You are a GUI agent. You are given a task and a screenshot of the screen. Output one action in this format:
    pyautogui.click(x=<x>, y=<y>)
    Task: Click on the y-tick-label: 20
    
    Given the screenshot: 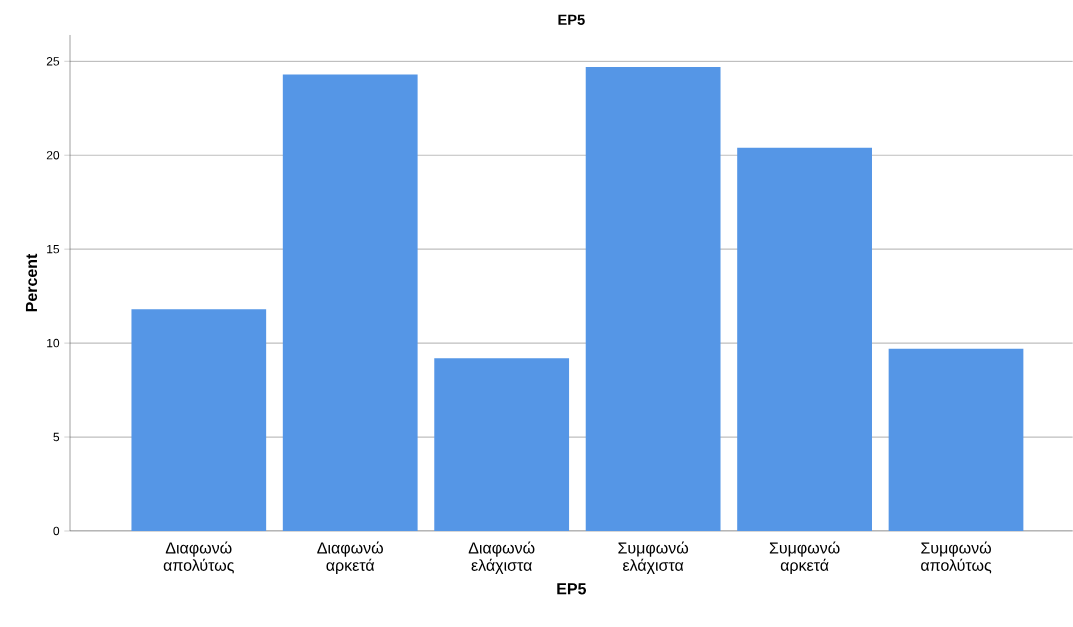 What is the action you would take?
    pyautogui.click(x=53, y=155)
    